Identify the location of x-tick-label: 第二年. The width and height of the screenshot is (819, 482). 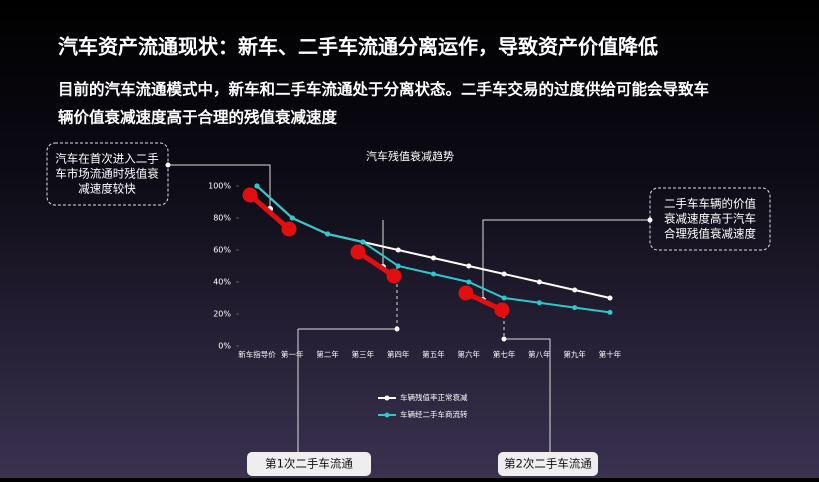
(327, 354).